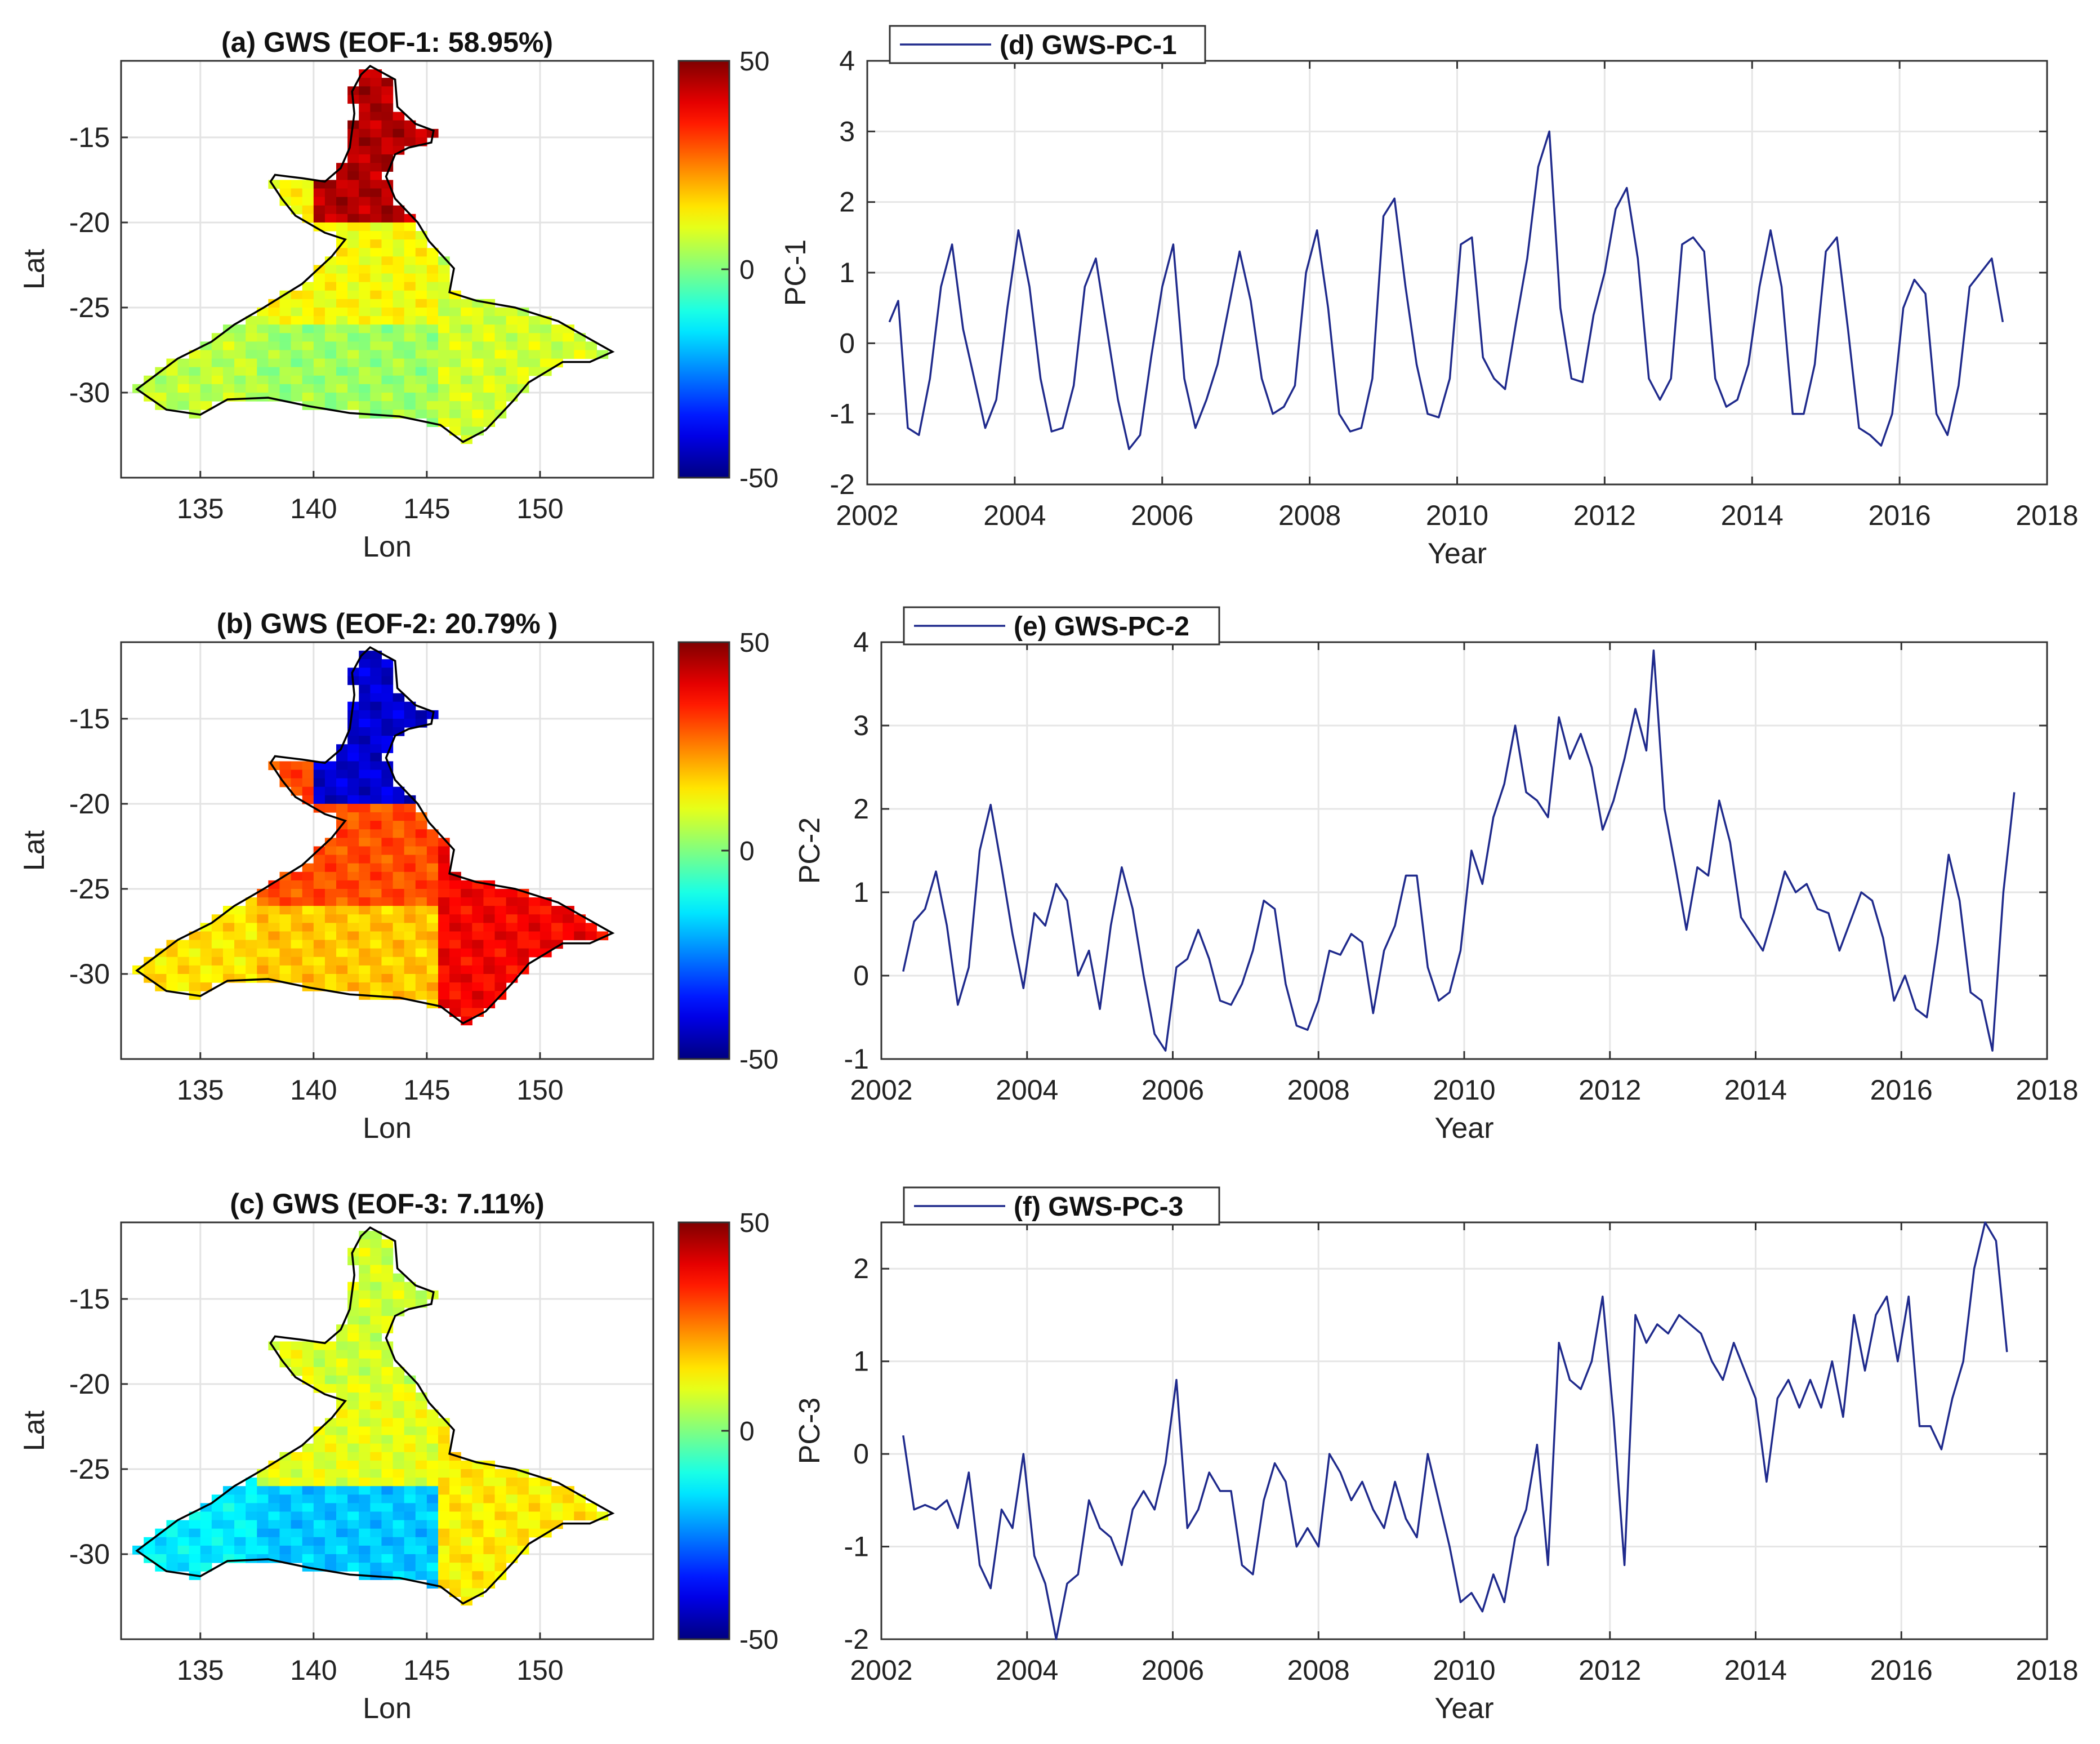 The image size is (2100, 1744). Describe the element at coordinates (1101, 627) in the screenshot. I see `legend-label: (e) GWS-PC-2` at that location.